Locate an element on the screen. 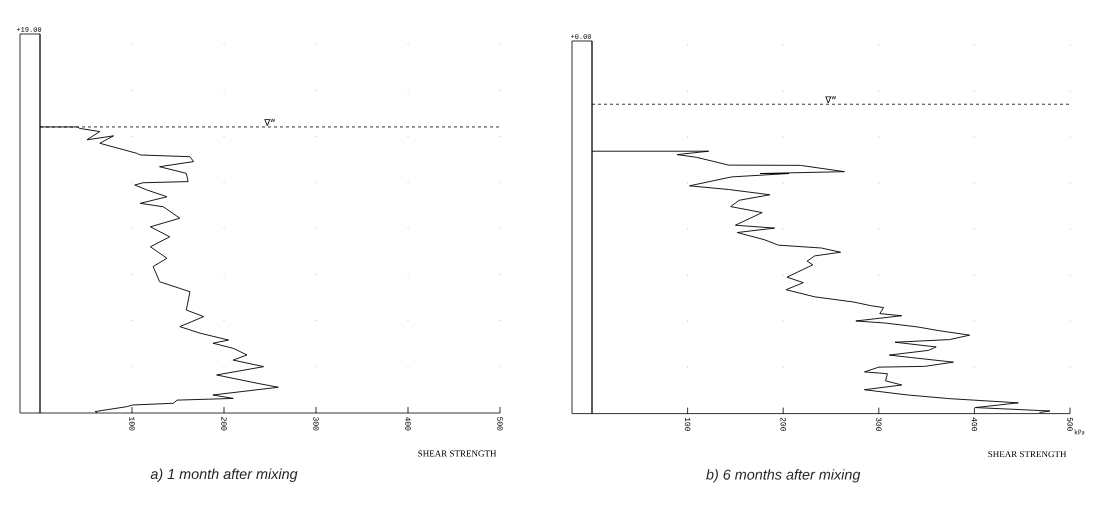  text: a) 1 month after mixing is located at coordinates (224, 475).